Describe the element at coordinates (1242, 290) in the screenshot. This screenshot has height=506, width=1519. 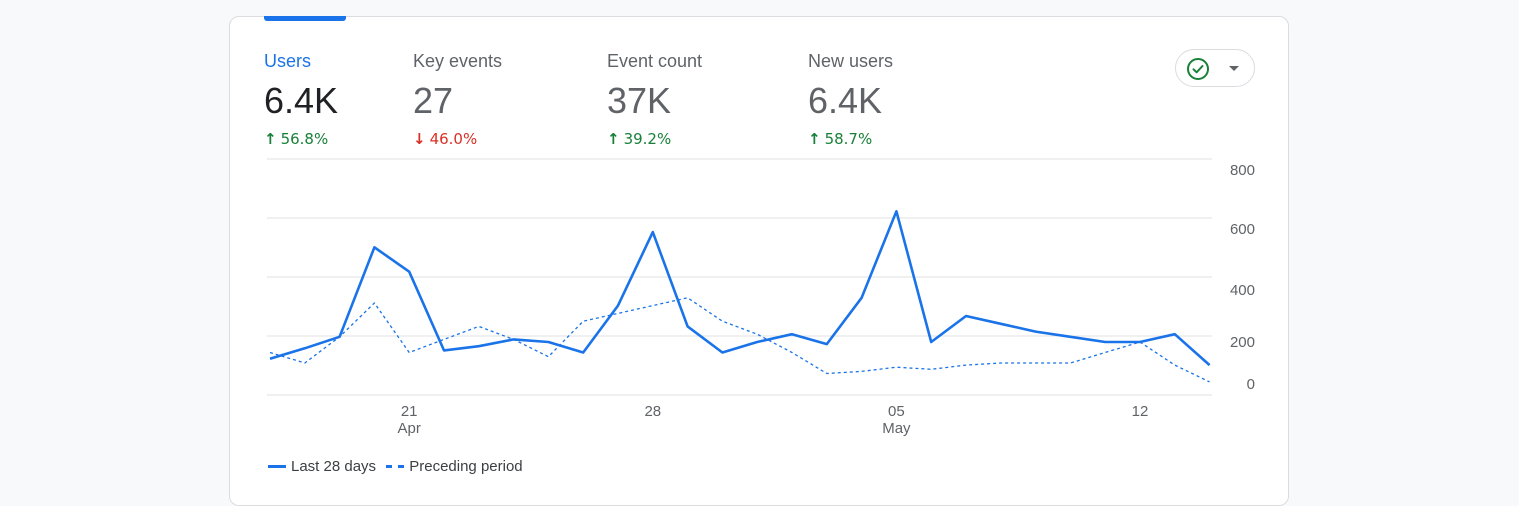
I see `y-tick-label: 400` at that location.